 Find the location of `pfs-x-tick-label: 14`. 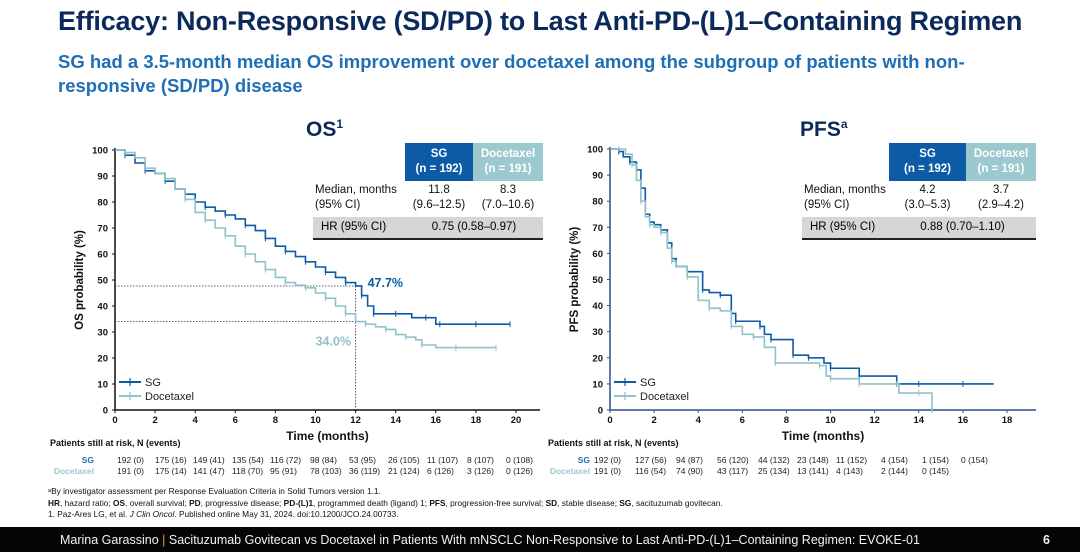

pfs-x-tick-label: 14 is located at coordinates (918, 420).